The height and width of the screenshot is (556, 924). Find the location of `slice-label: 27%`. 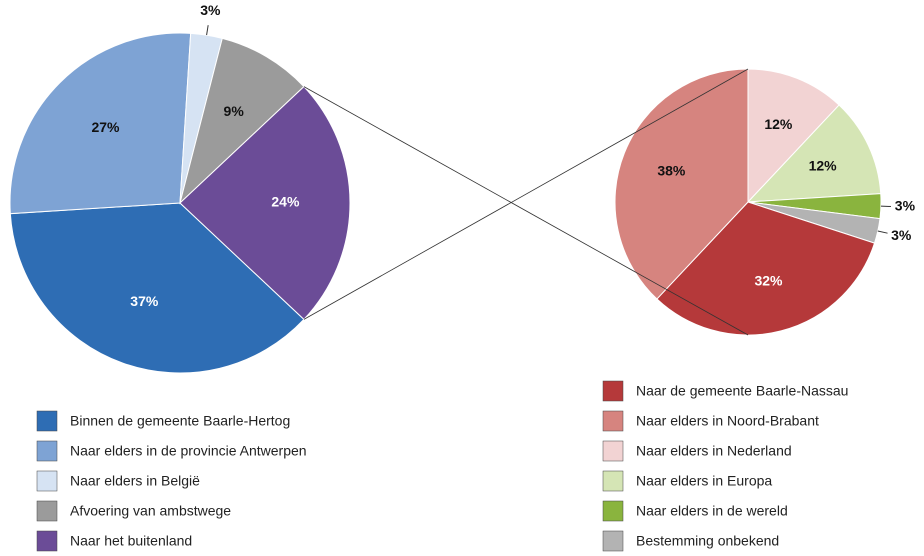

slice-label: 27% is located at coordinates (105, 127).